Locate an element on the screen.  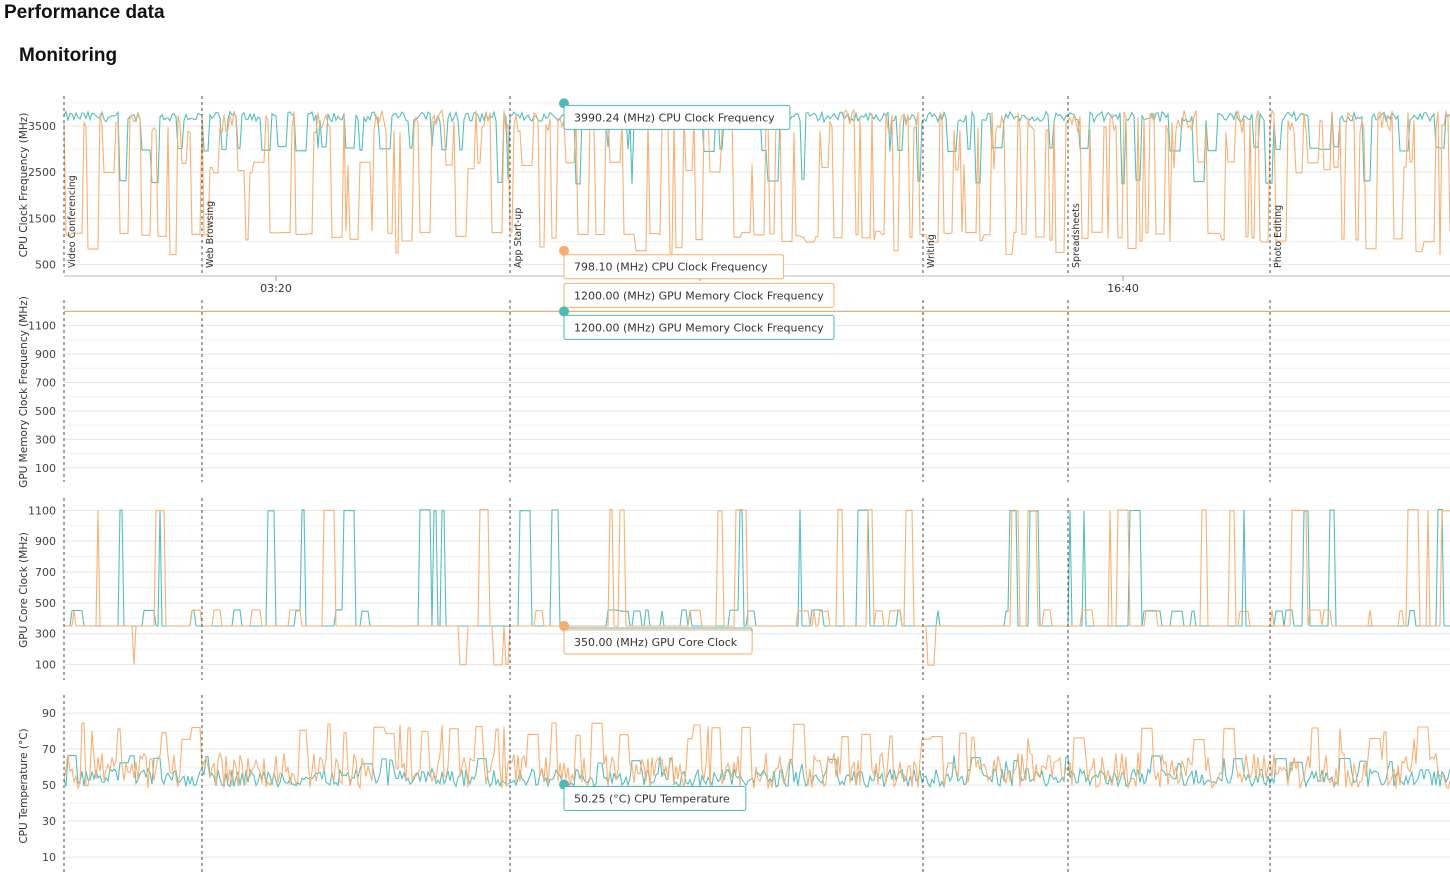
series-line-teal is located at coordinates (757, 568).